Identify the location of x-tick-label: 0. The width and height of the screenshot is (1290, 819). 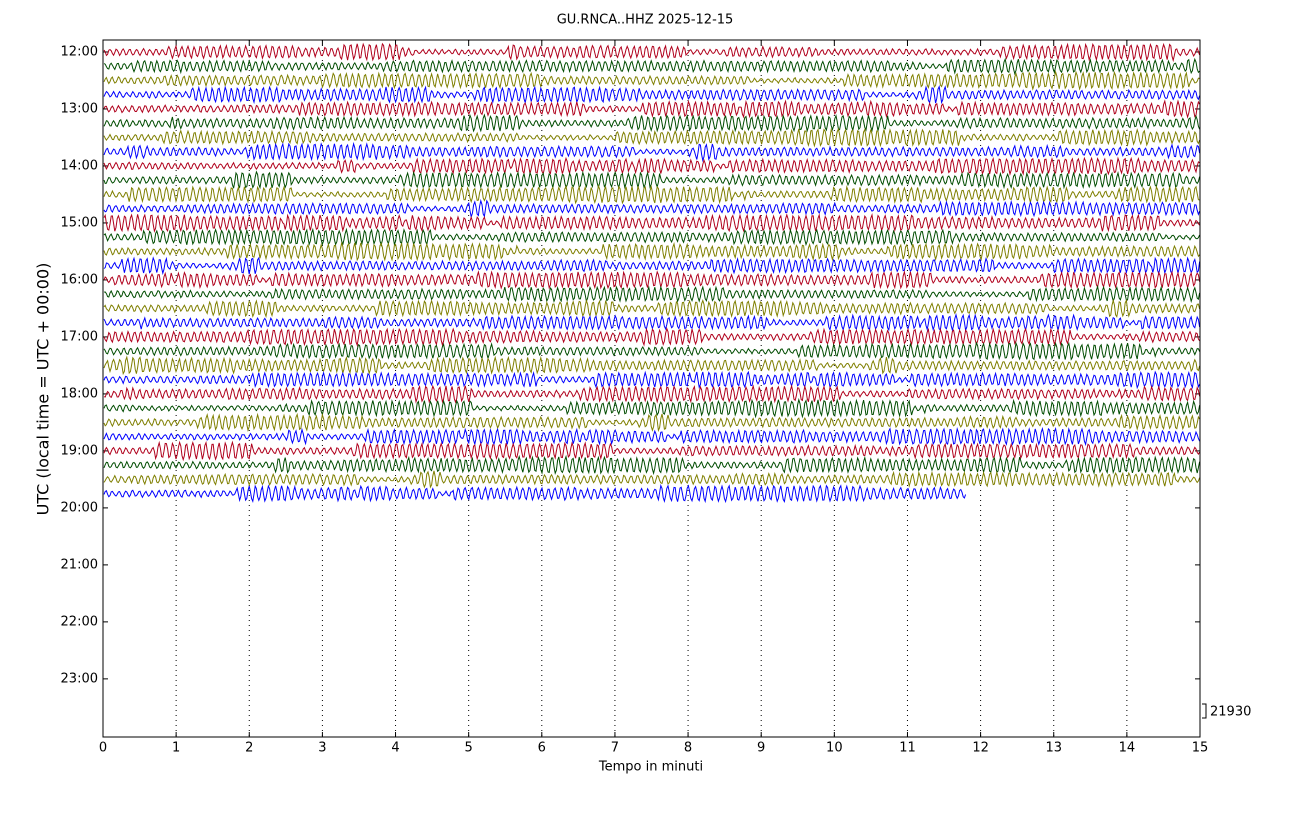
(103, 748).